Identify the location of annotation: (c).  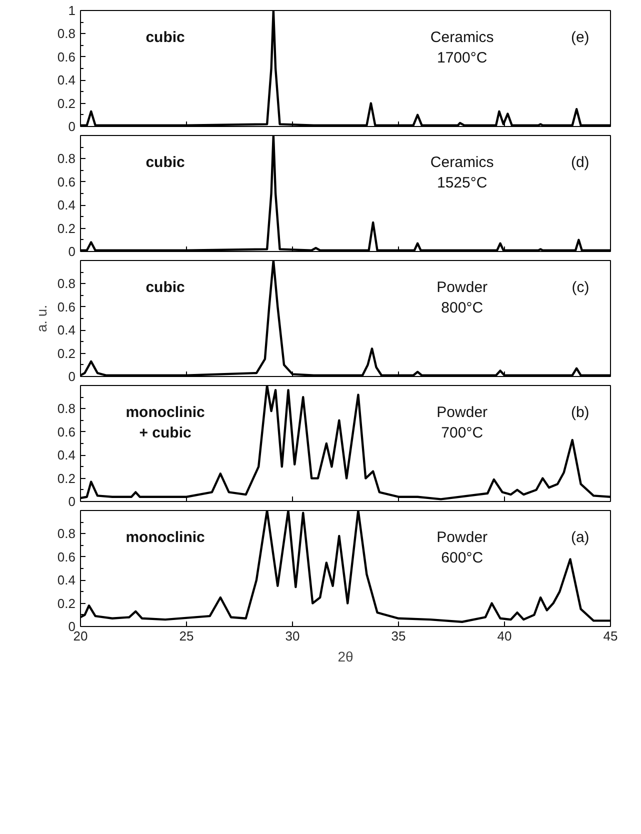
(581, 287).